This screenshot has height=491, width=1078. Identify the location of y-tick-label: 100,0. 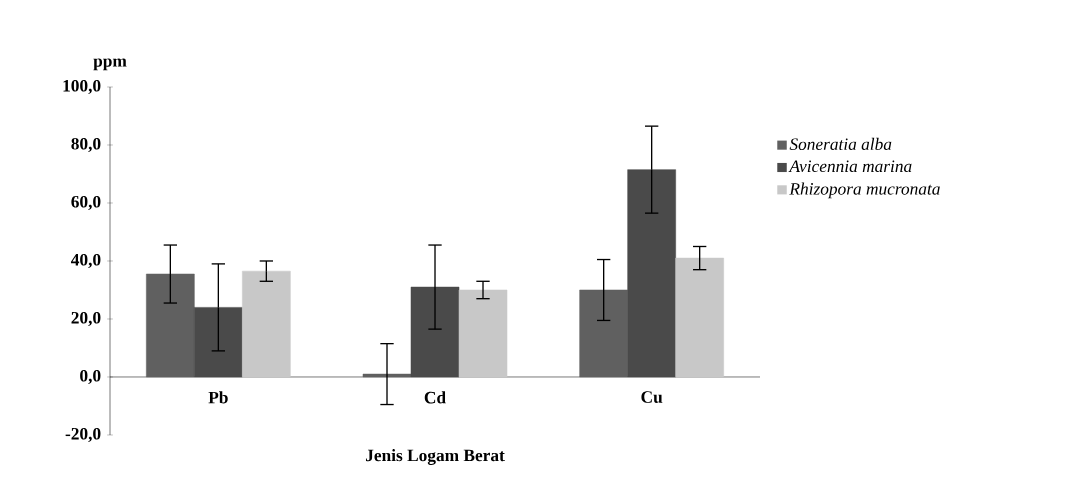
(82, 87).